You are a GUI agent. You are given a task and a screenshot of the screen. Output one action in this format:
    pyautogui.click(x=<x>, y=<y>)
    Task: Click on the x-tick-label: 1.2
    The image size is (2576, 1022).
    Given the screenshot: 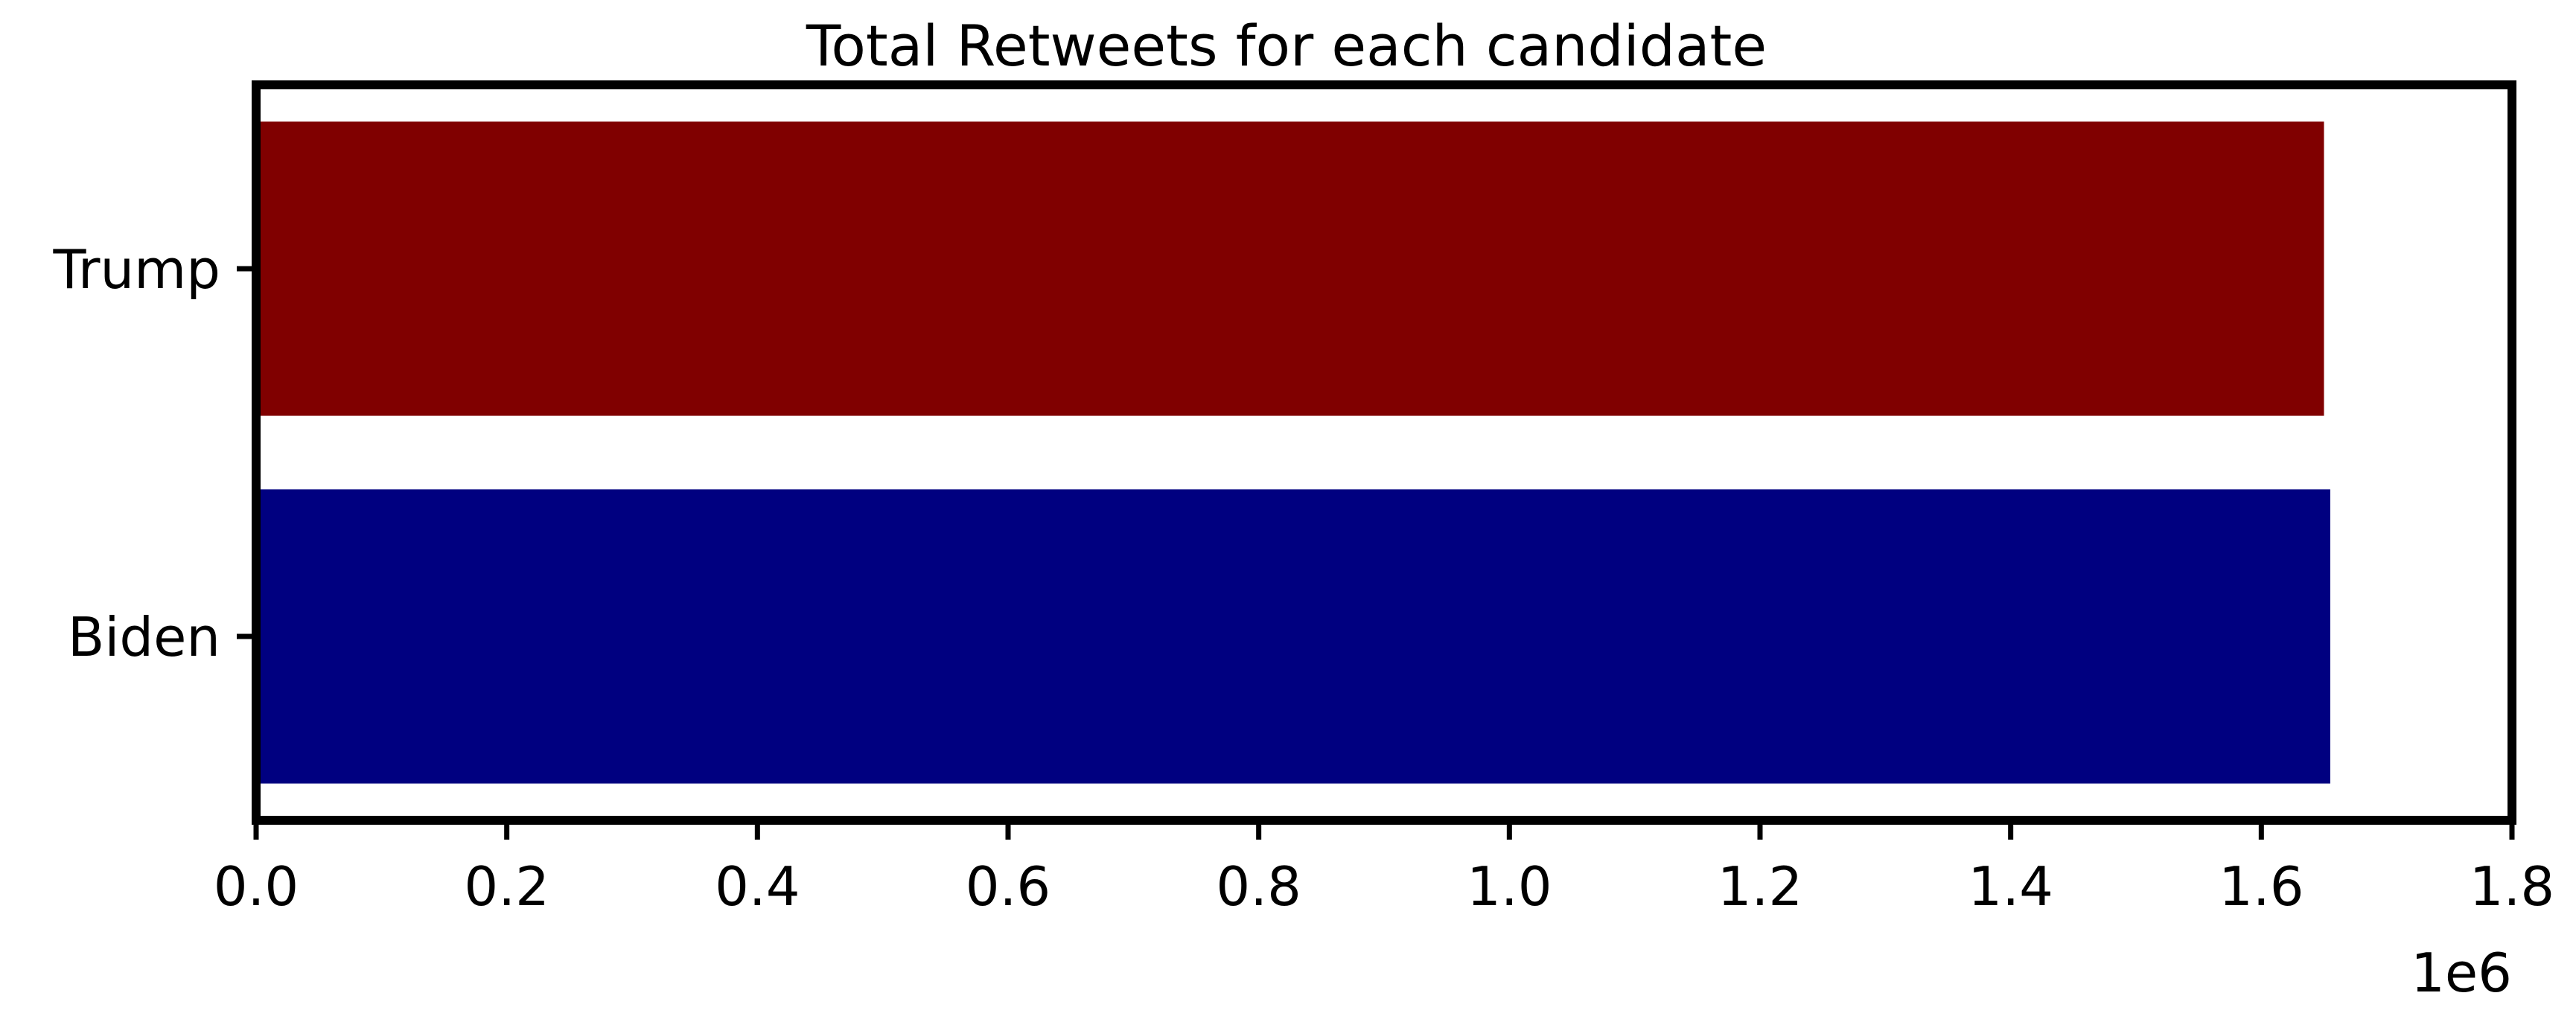 What is the action you would take?
    pyautogui.click(x=1760, y=886)
    